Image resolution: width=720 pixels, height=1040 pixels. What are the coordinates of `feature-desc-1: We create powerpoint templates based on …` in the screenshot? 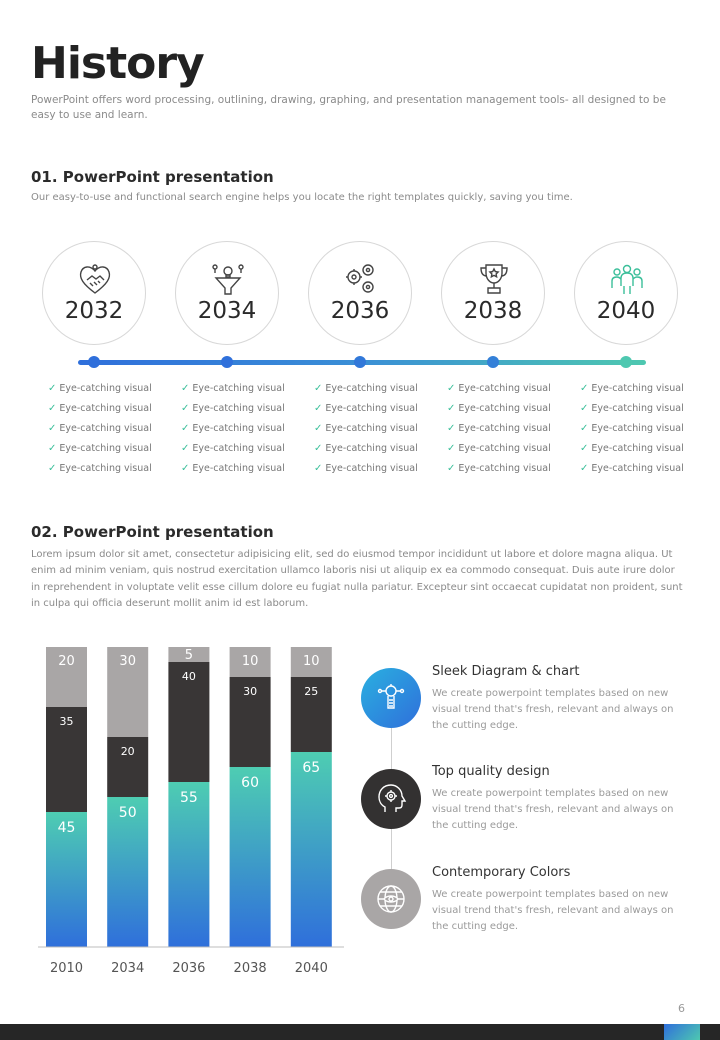 It's located at (553, 709).